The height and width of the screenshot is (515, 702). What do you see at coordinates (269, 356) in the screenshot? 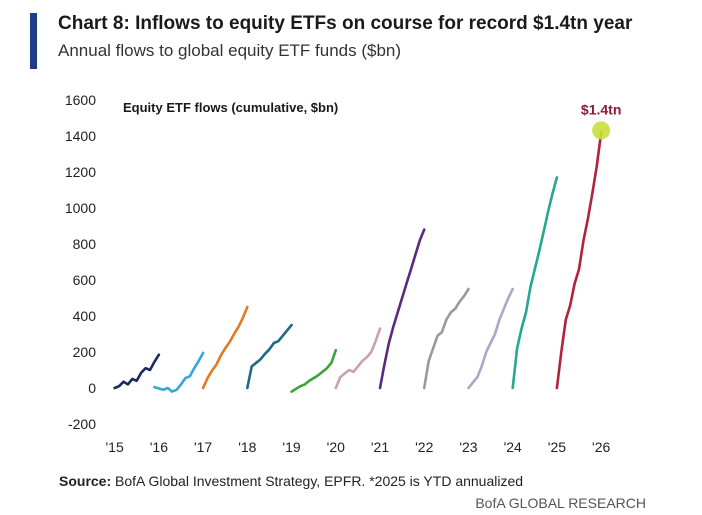
I see `series-line-2018` at bounding box center [269, 356].